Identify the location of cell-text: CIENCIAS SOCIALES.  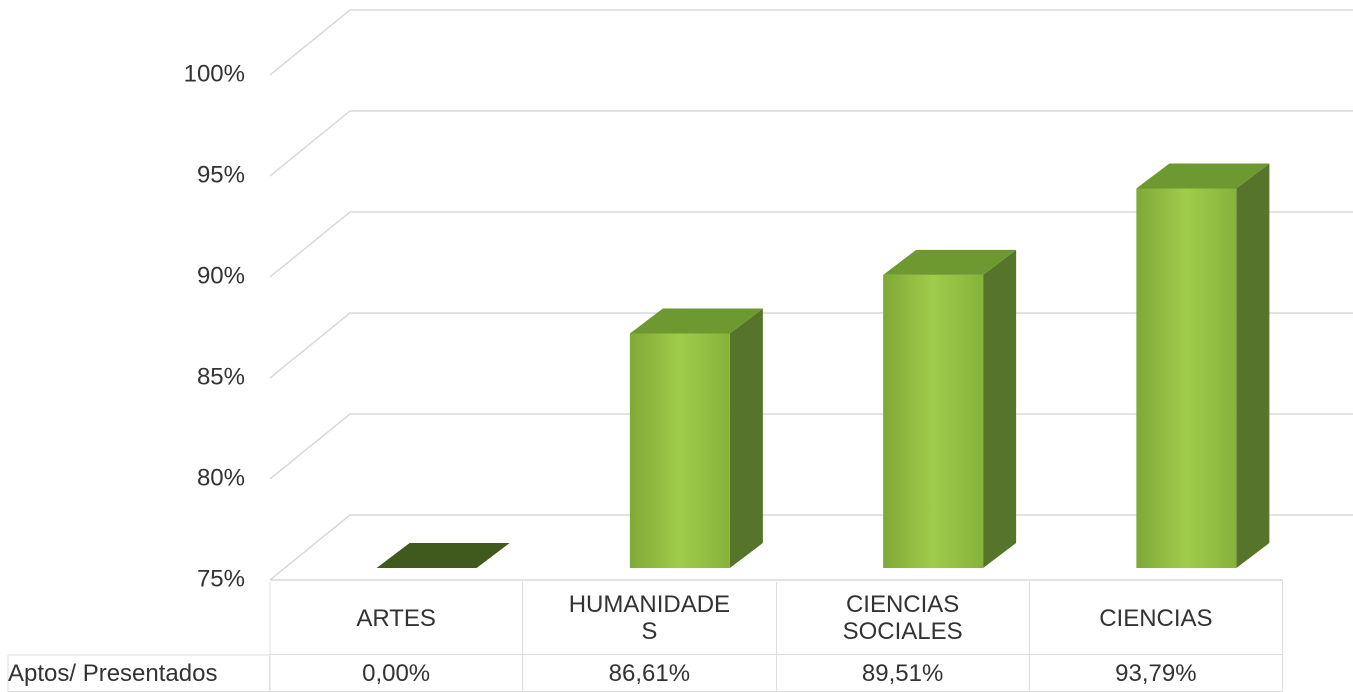
(902, 618).